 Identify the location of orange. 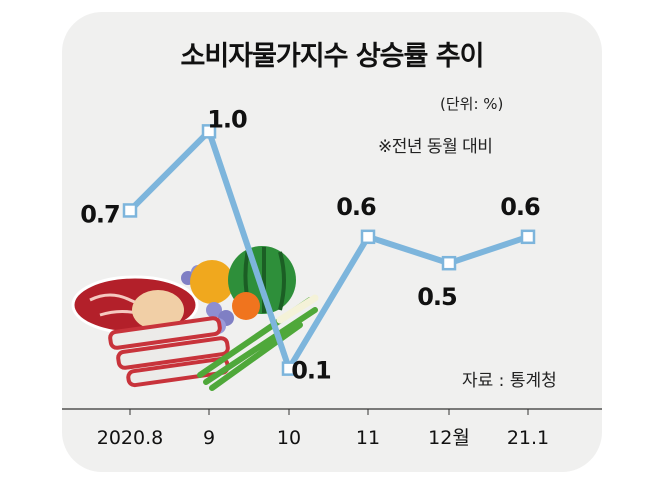
(212, 282).